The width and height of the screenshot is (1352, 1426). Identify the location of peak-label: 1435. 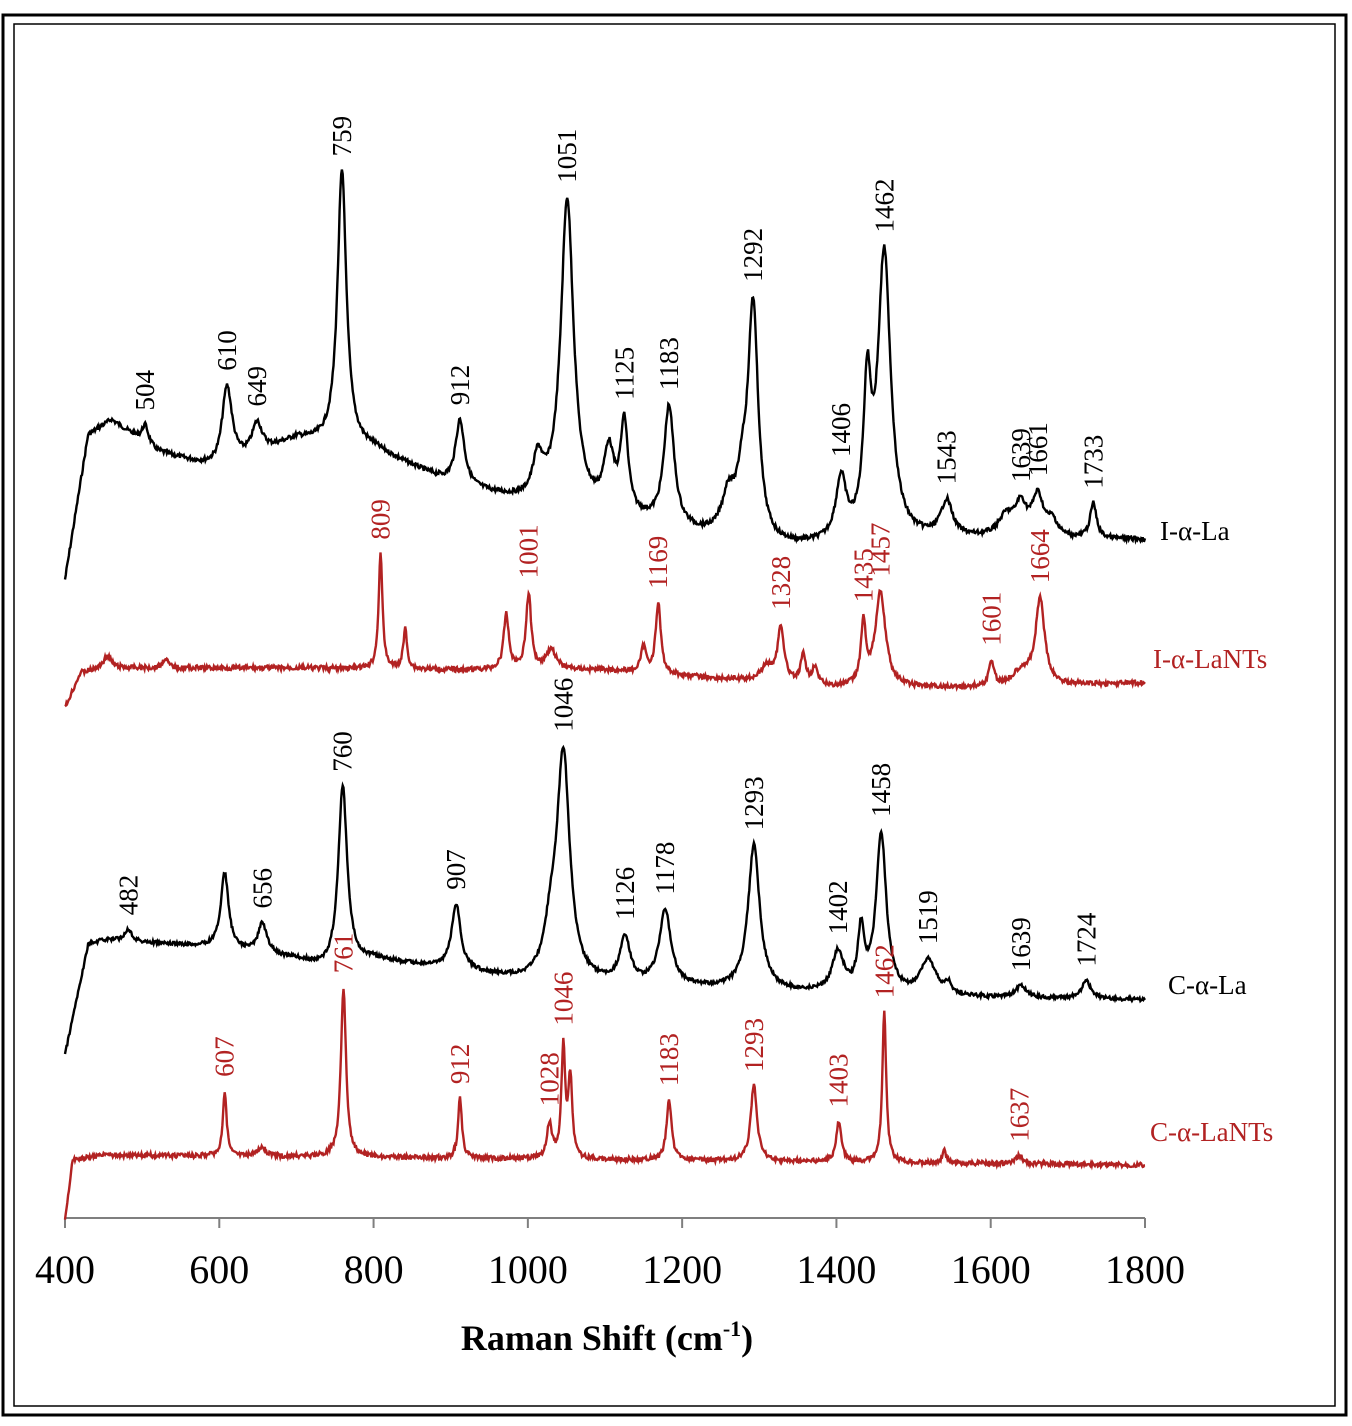
(863, 575).